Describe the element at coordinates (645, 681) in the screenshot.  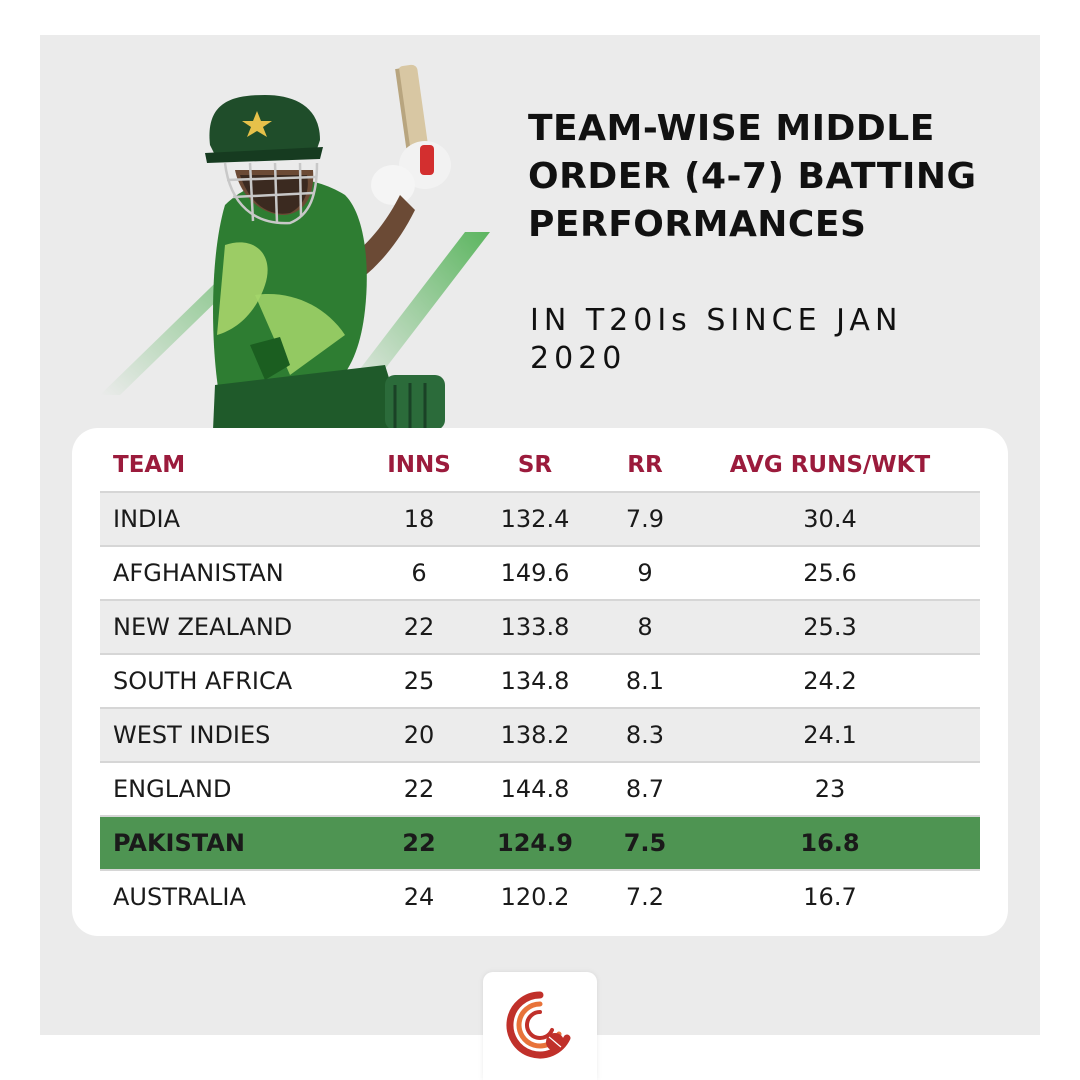
I see `rr-cell: 8.1` at that location.